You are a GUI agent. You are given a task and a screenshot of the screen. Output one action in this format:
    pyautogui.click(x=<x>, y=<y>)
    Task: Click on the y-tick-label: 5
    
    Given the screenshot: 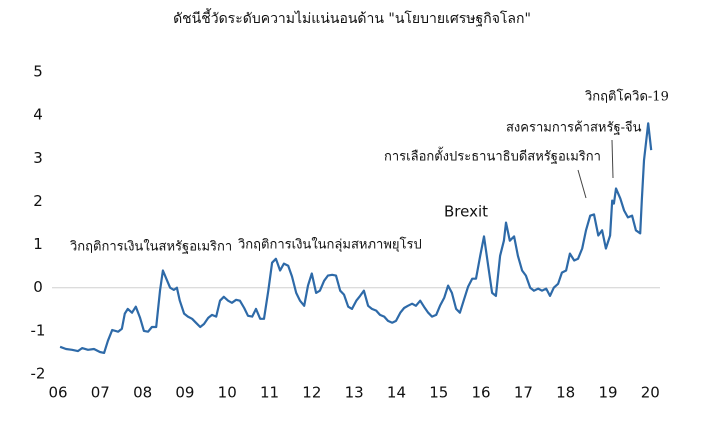 What is the action you would take?
    pyautogui.click(x=38, y=72)
    